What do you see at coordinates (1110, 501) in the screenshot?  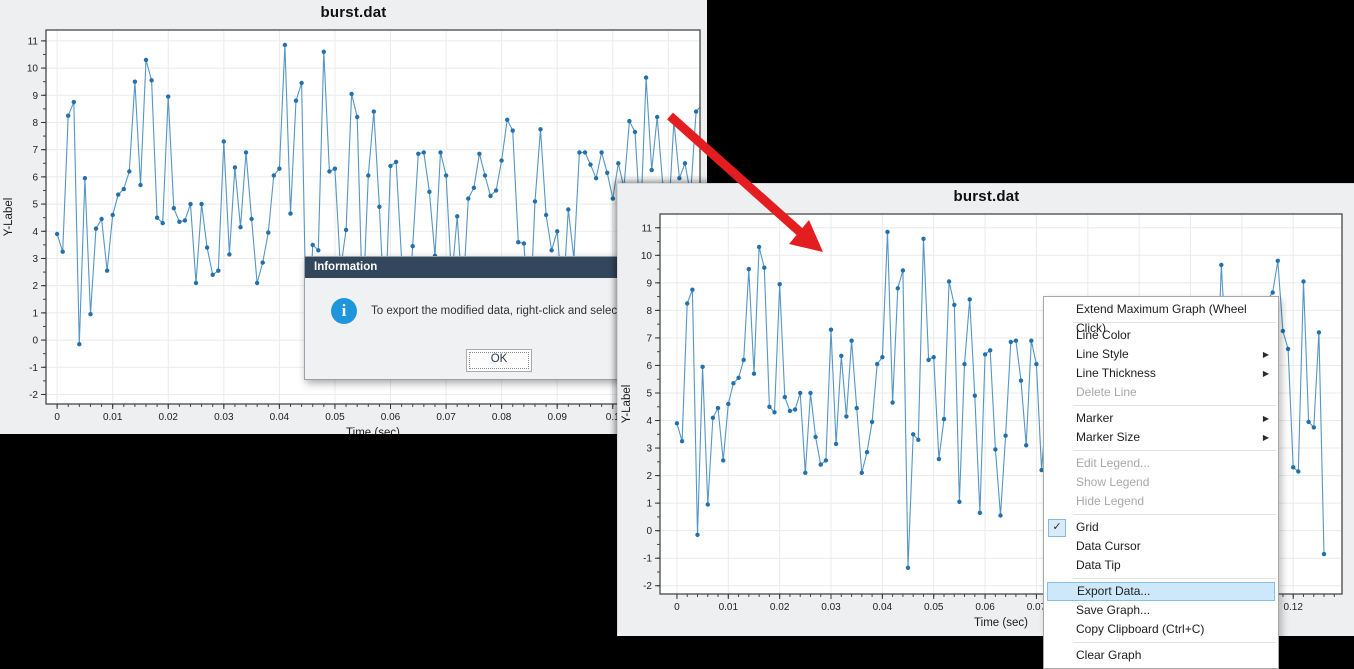 I see `menu-item-label: Hide Legend` at bounding box center [1110, 501].